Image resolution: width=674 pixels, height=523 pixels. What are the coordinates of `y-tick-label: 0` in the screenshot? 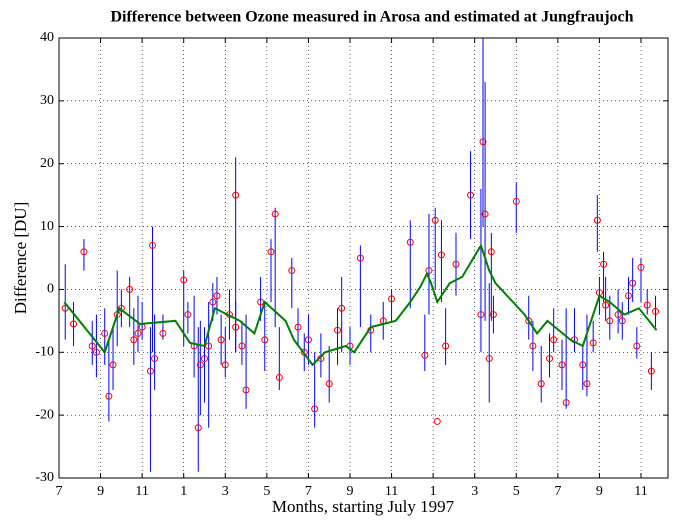 It's located at (50, 289).